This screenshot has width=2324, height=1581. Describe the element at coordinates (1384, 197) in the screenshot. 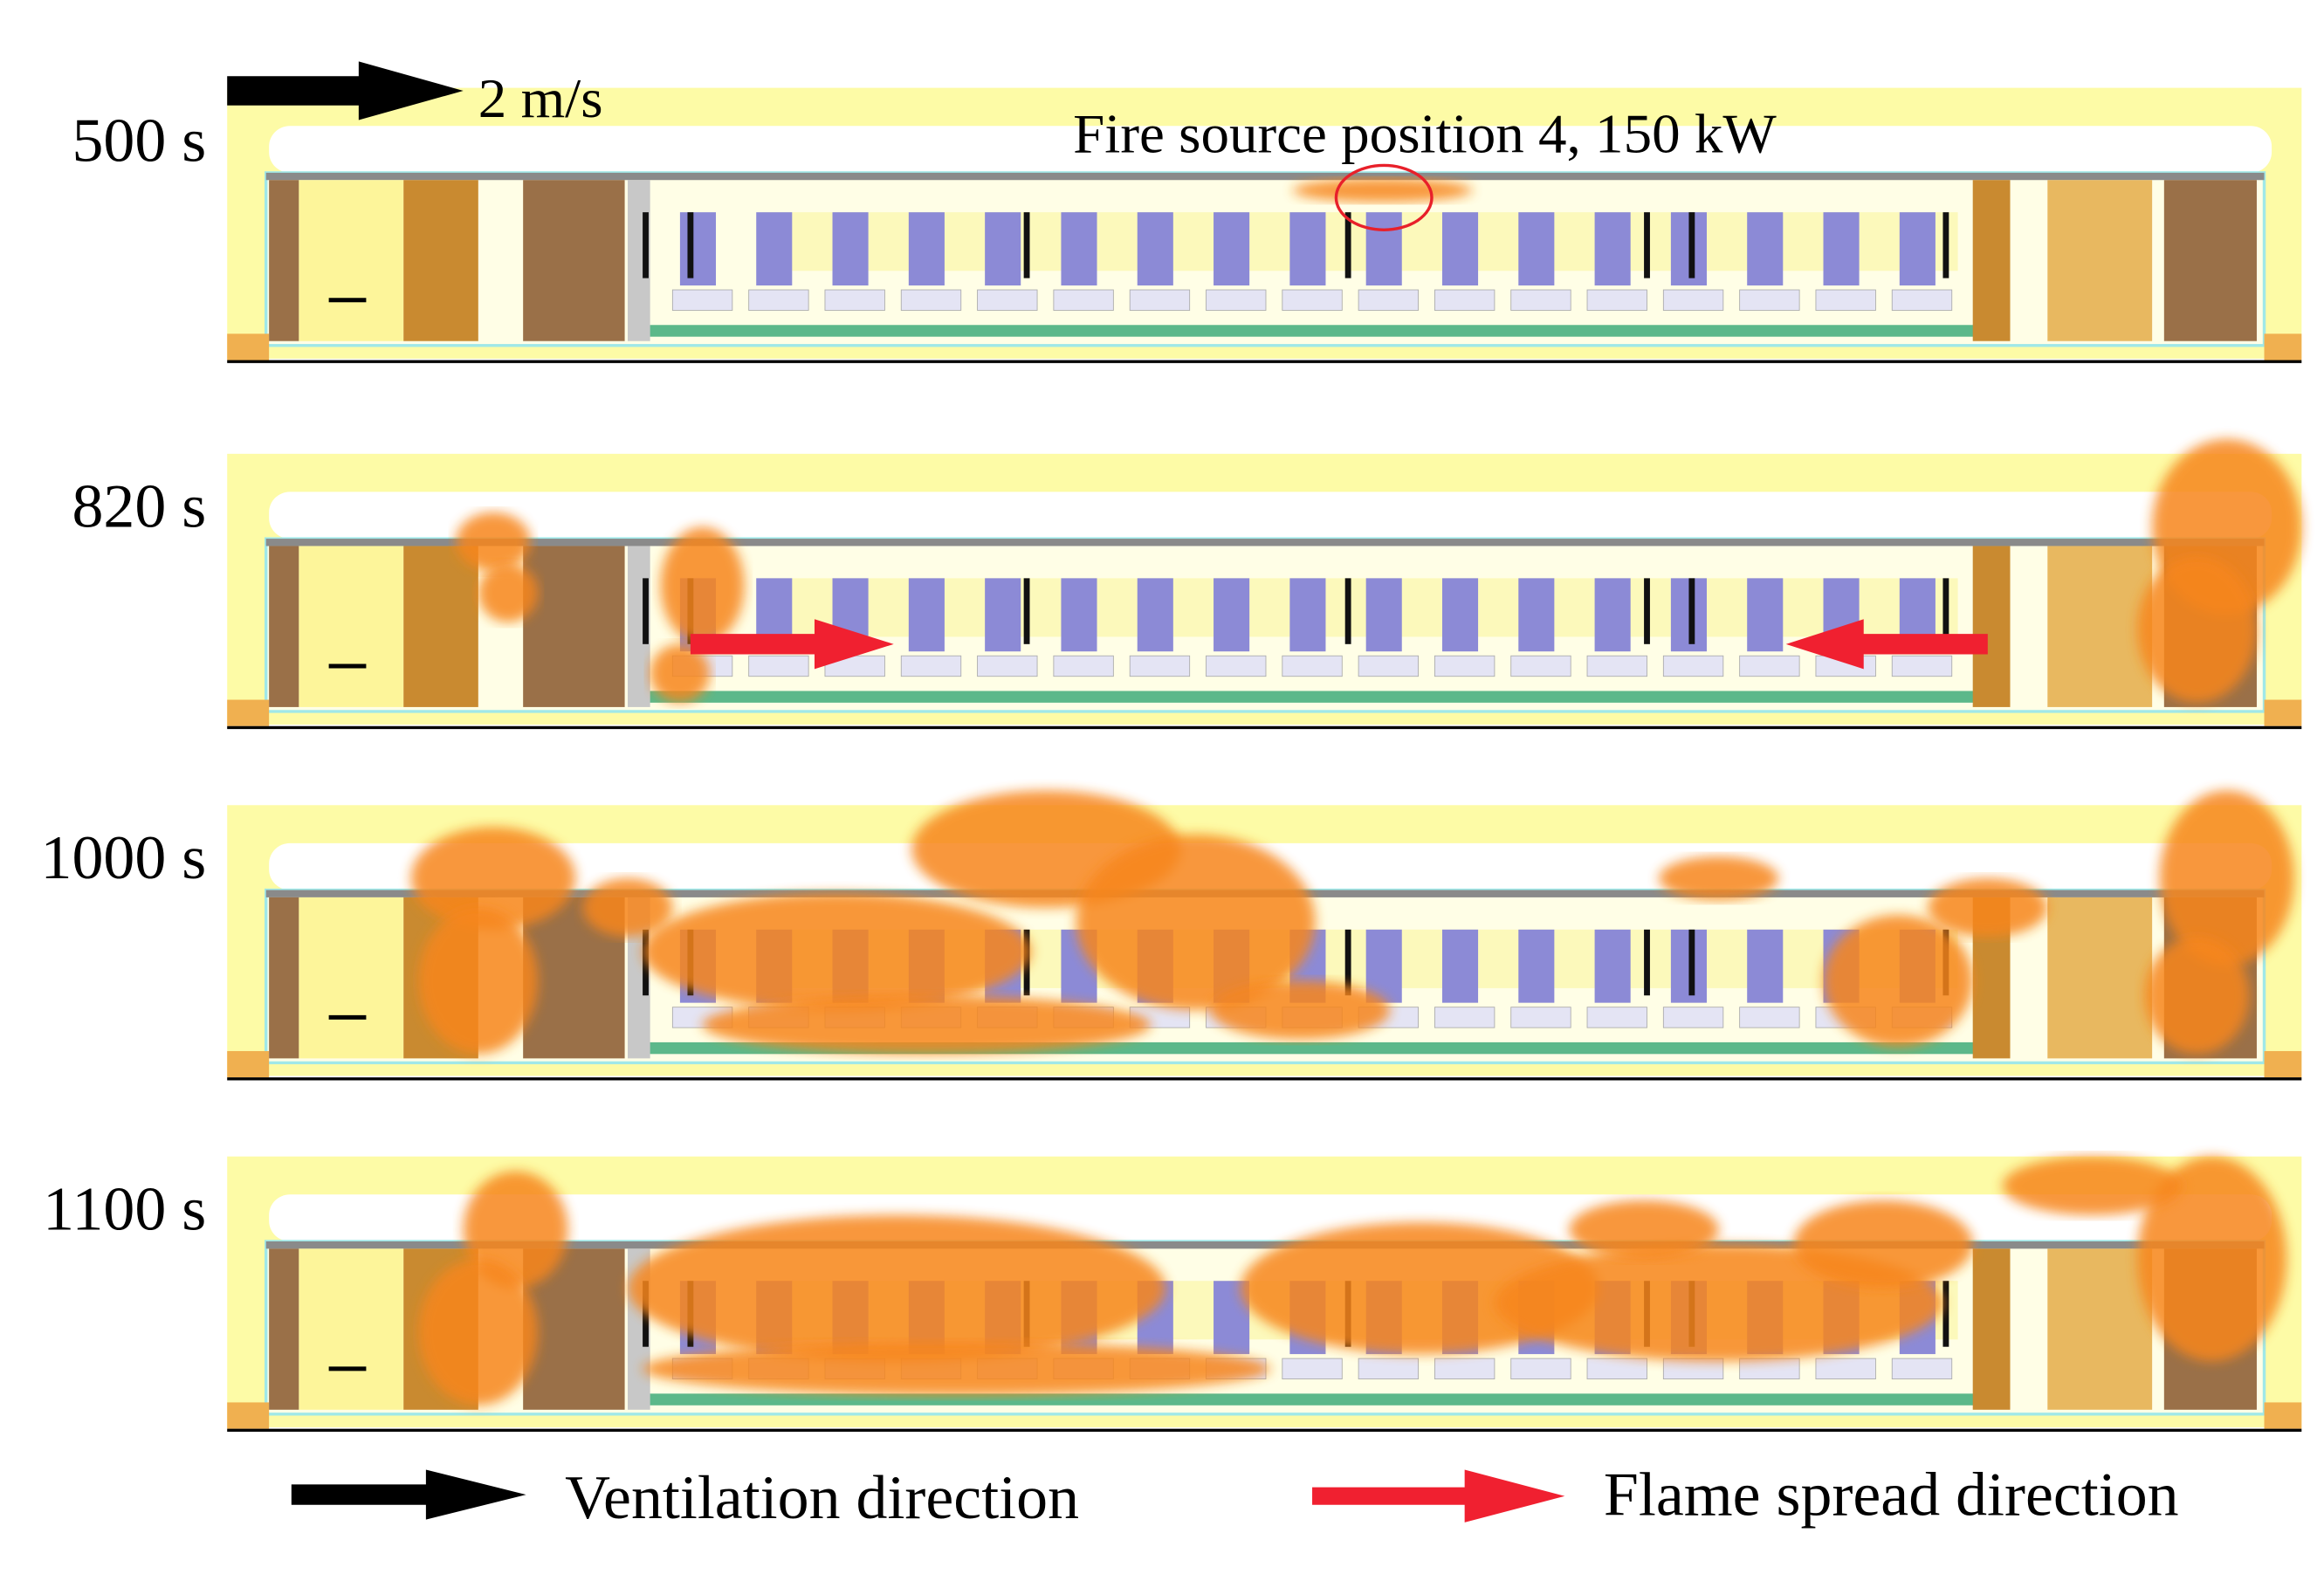

I see `fire-source-circle` at that location.